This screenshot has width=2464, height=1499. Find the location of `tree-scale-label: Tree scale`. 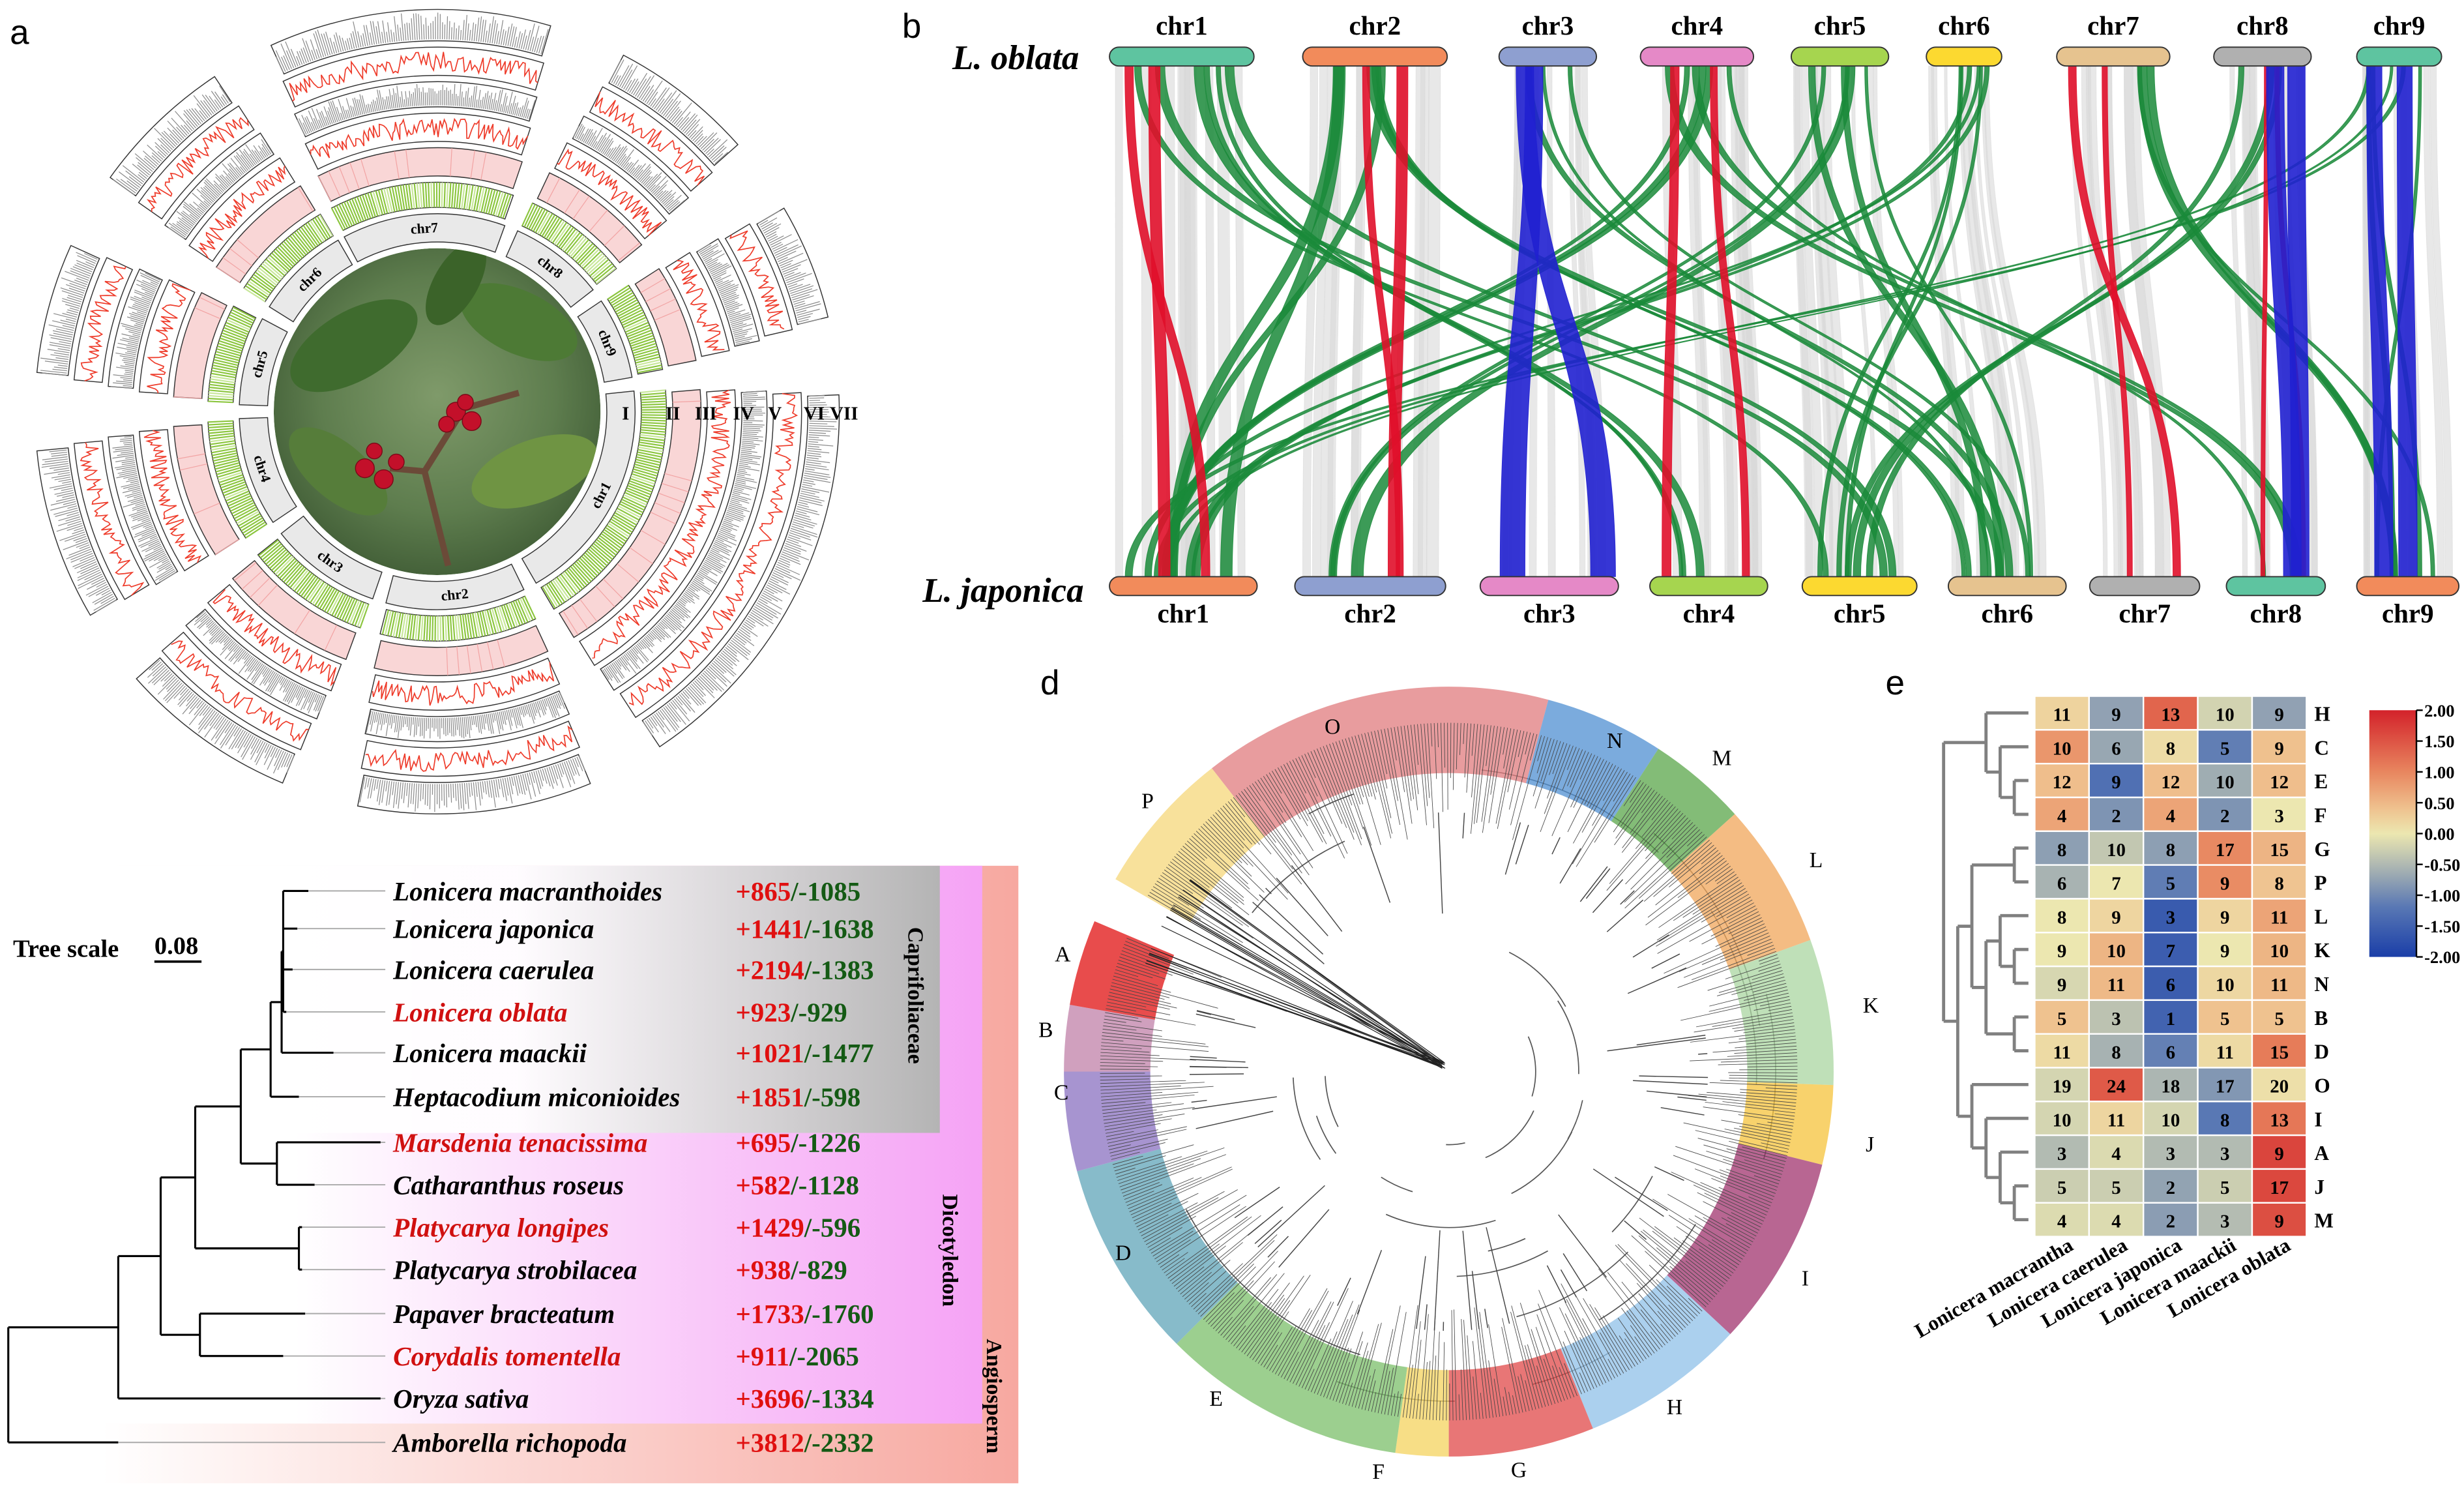

tree-scale-label: Tree scale is located at coordinates (66, 949).